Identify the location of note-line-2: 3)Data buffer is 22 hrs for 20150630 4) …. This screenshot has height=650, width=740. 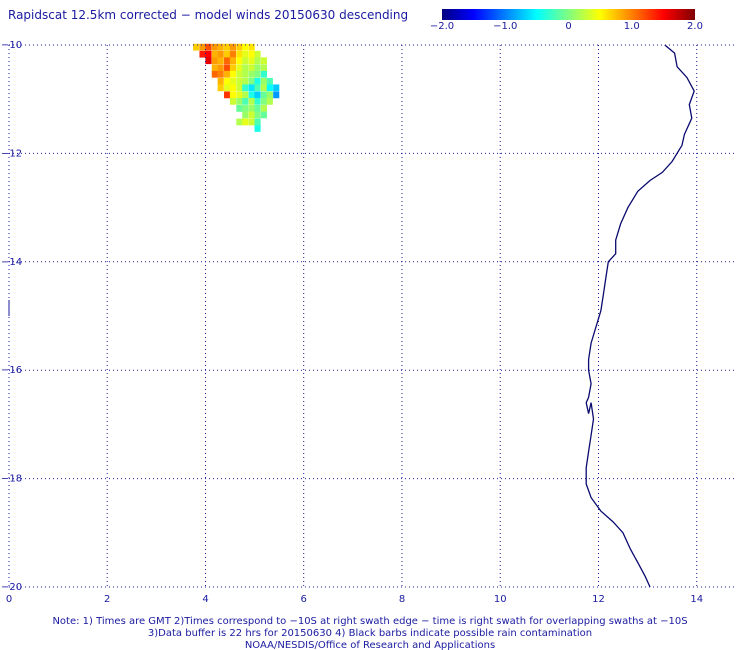
(370, 633).